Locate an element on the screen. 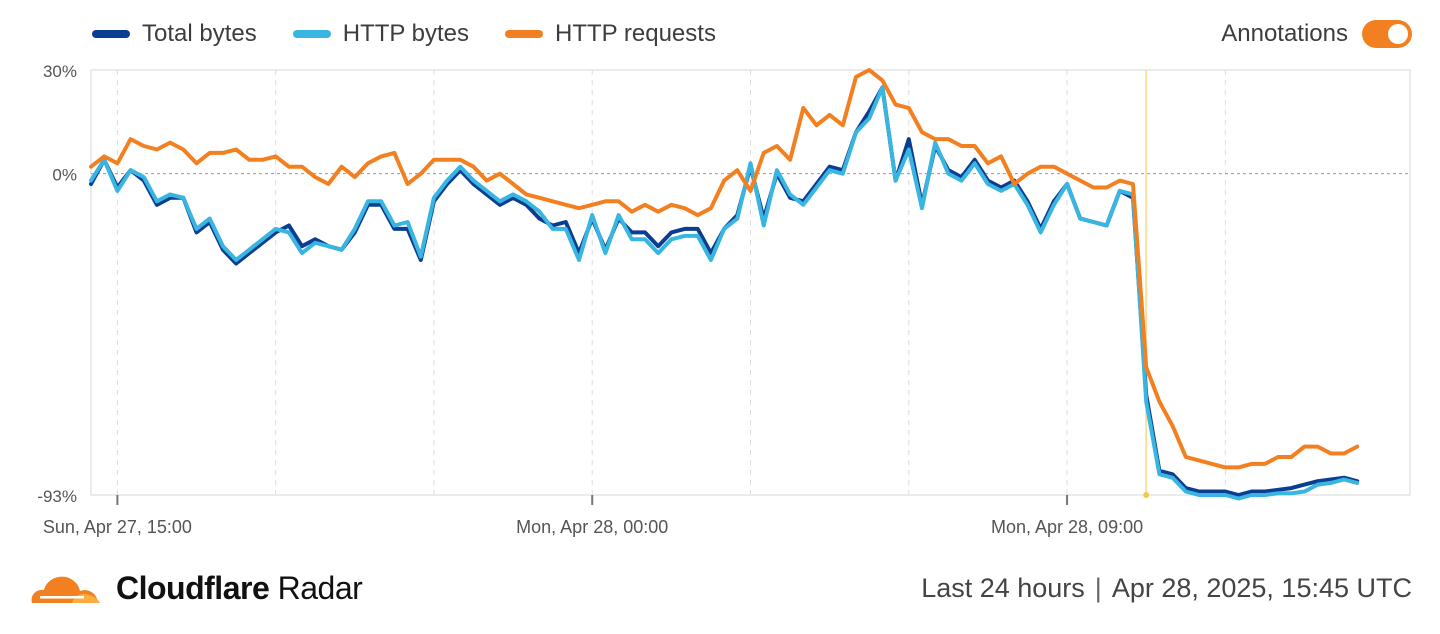 This screenshot has height=634, width=1440. annotations-control: Annotations is located at coordinates (1316, 34).